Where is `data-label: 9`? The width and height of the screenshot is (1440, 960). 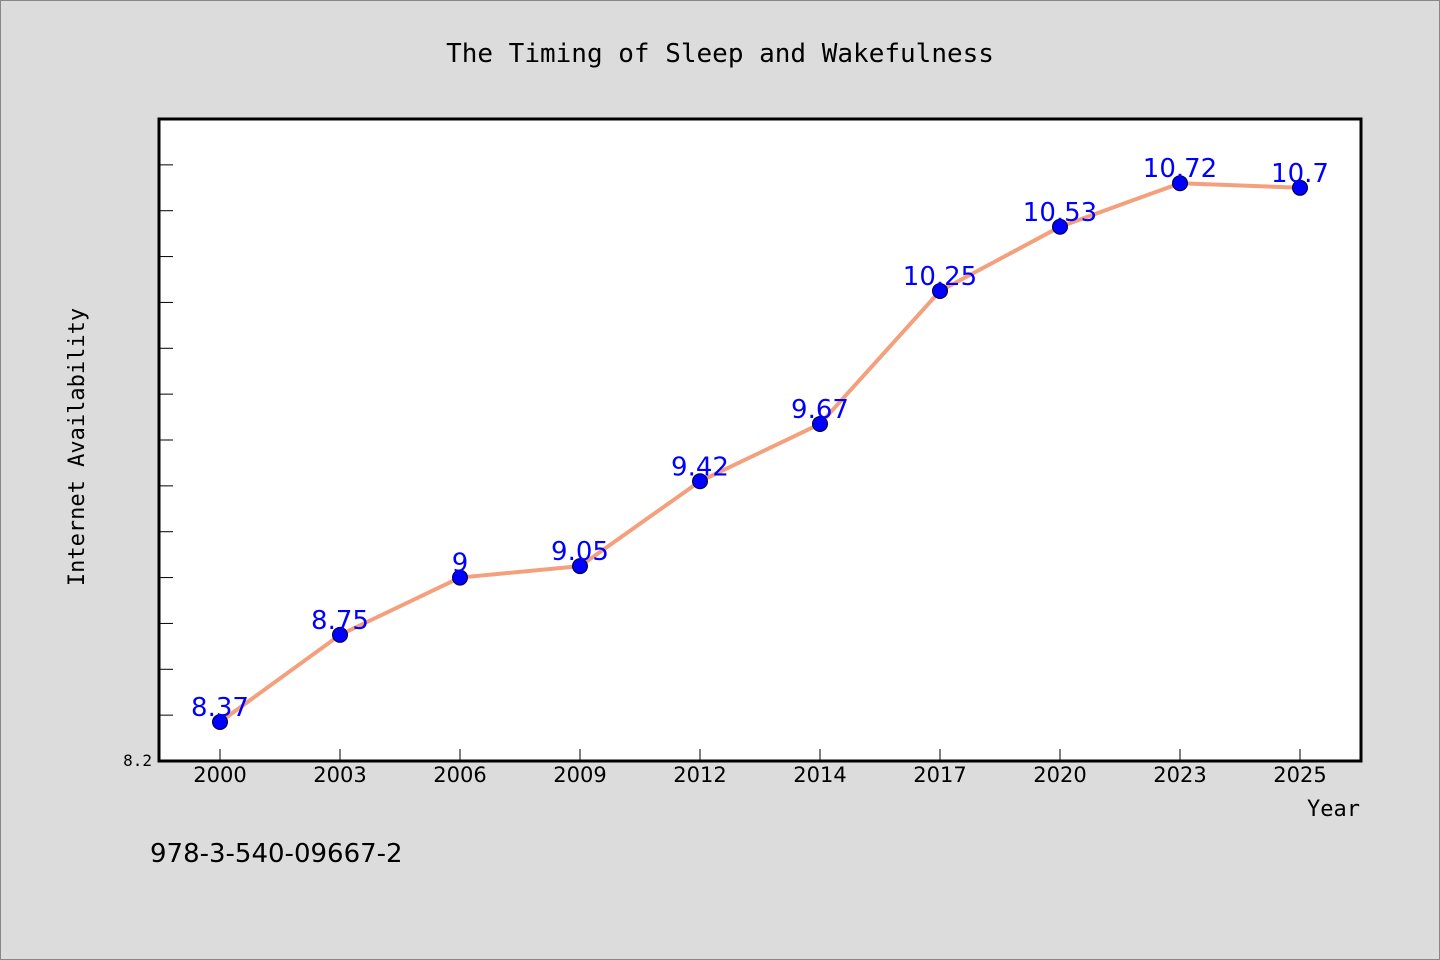
data-label: 9 is located at coordinates (460, 564).